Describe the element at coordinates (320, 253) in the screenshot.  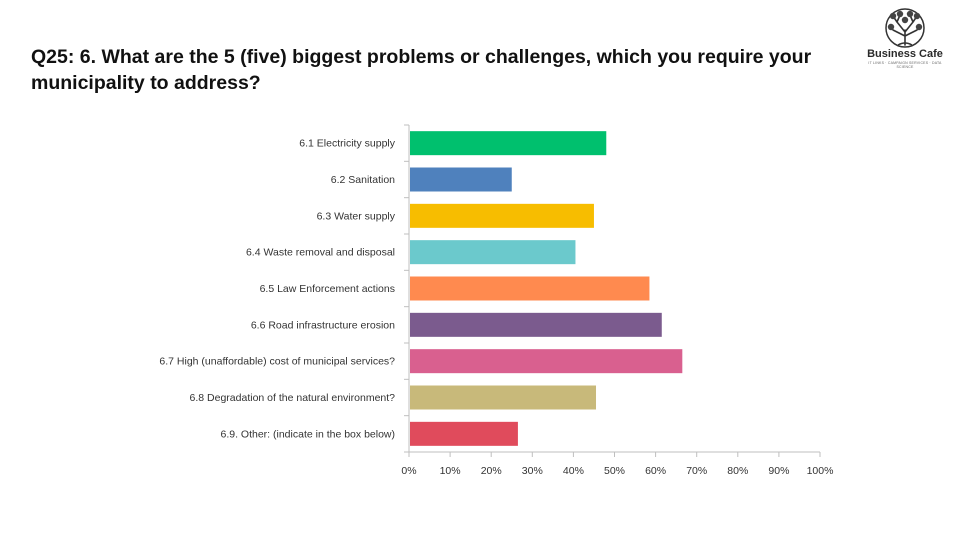
I see `category-label: 6.4 Waste removal and disposal` at that location.